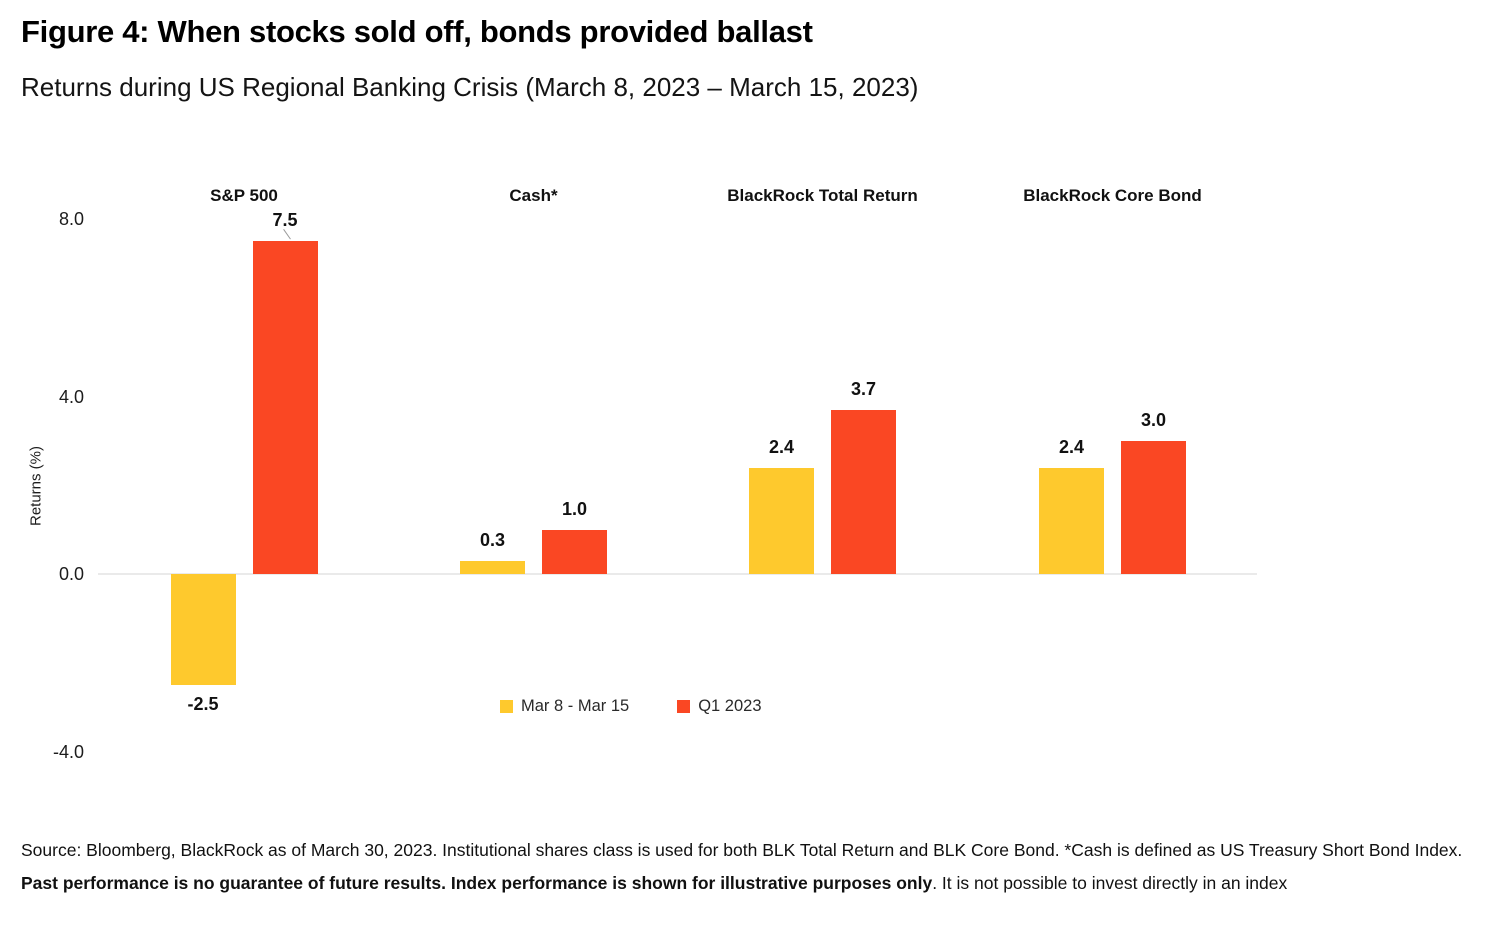 Image resolution: width=1488 pixels, height=938 pixels. Describe the element at coordinates (71, 574) in the screenshot. I see `y-axis-tick-label: 0.0` at that location.